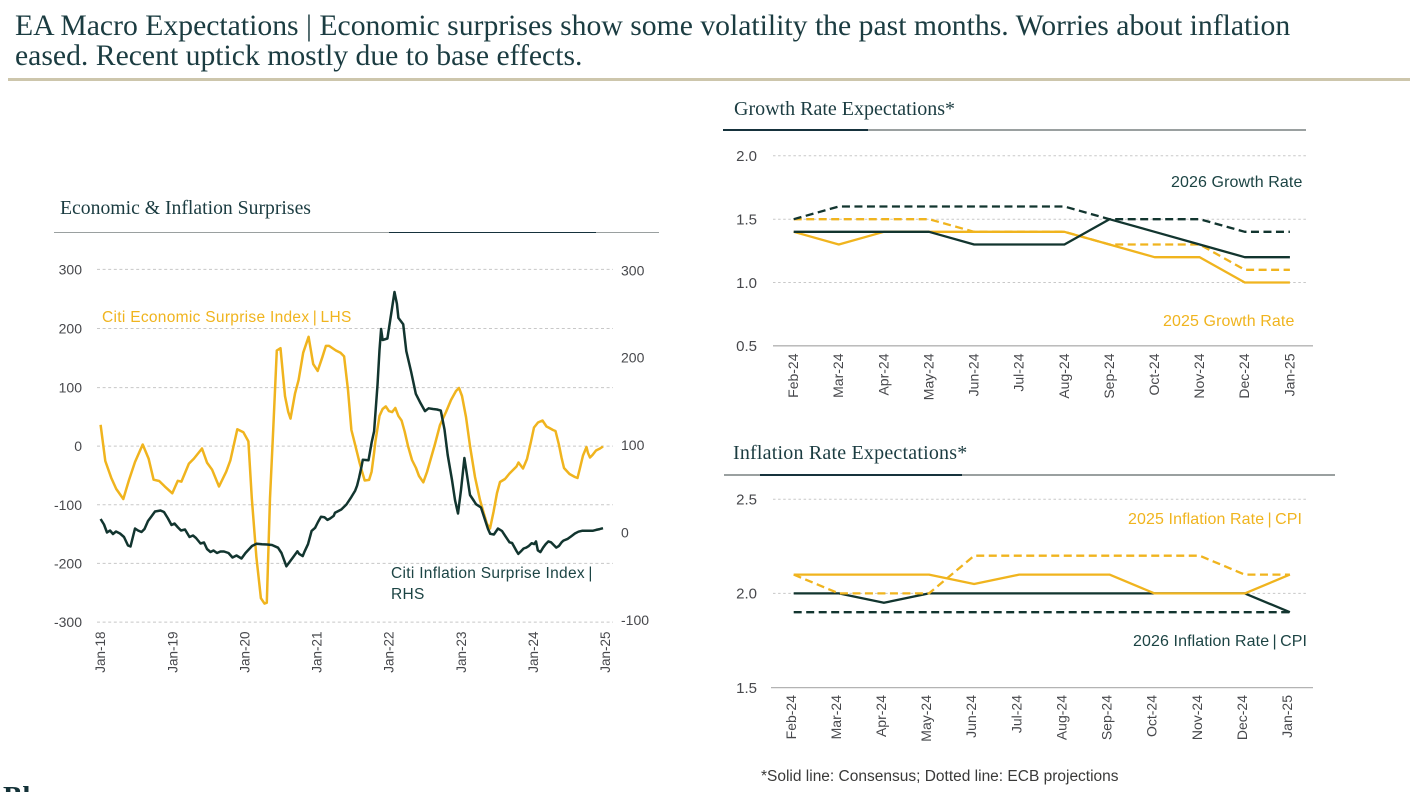 Image resolution: width=1418 pixels, height=792 pixels. I want to click on svg-text: Jan-22, so click(389, 652).